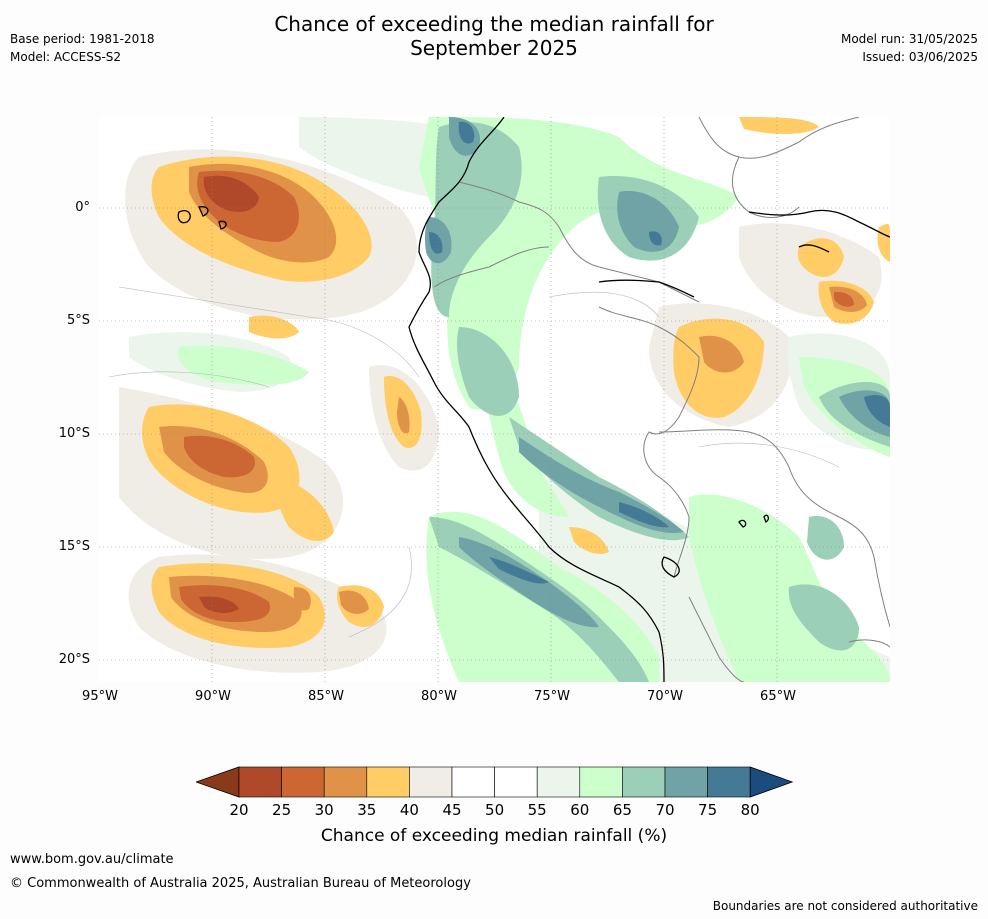  Describe the element at coordinates (771, 782) in the screenshot. I see `colorbar-extend-high` at that location.